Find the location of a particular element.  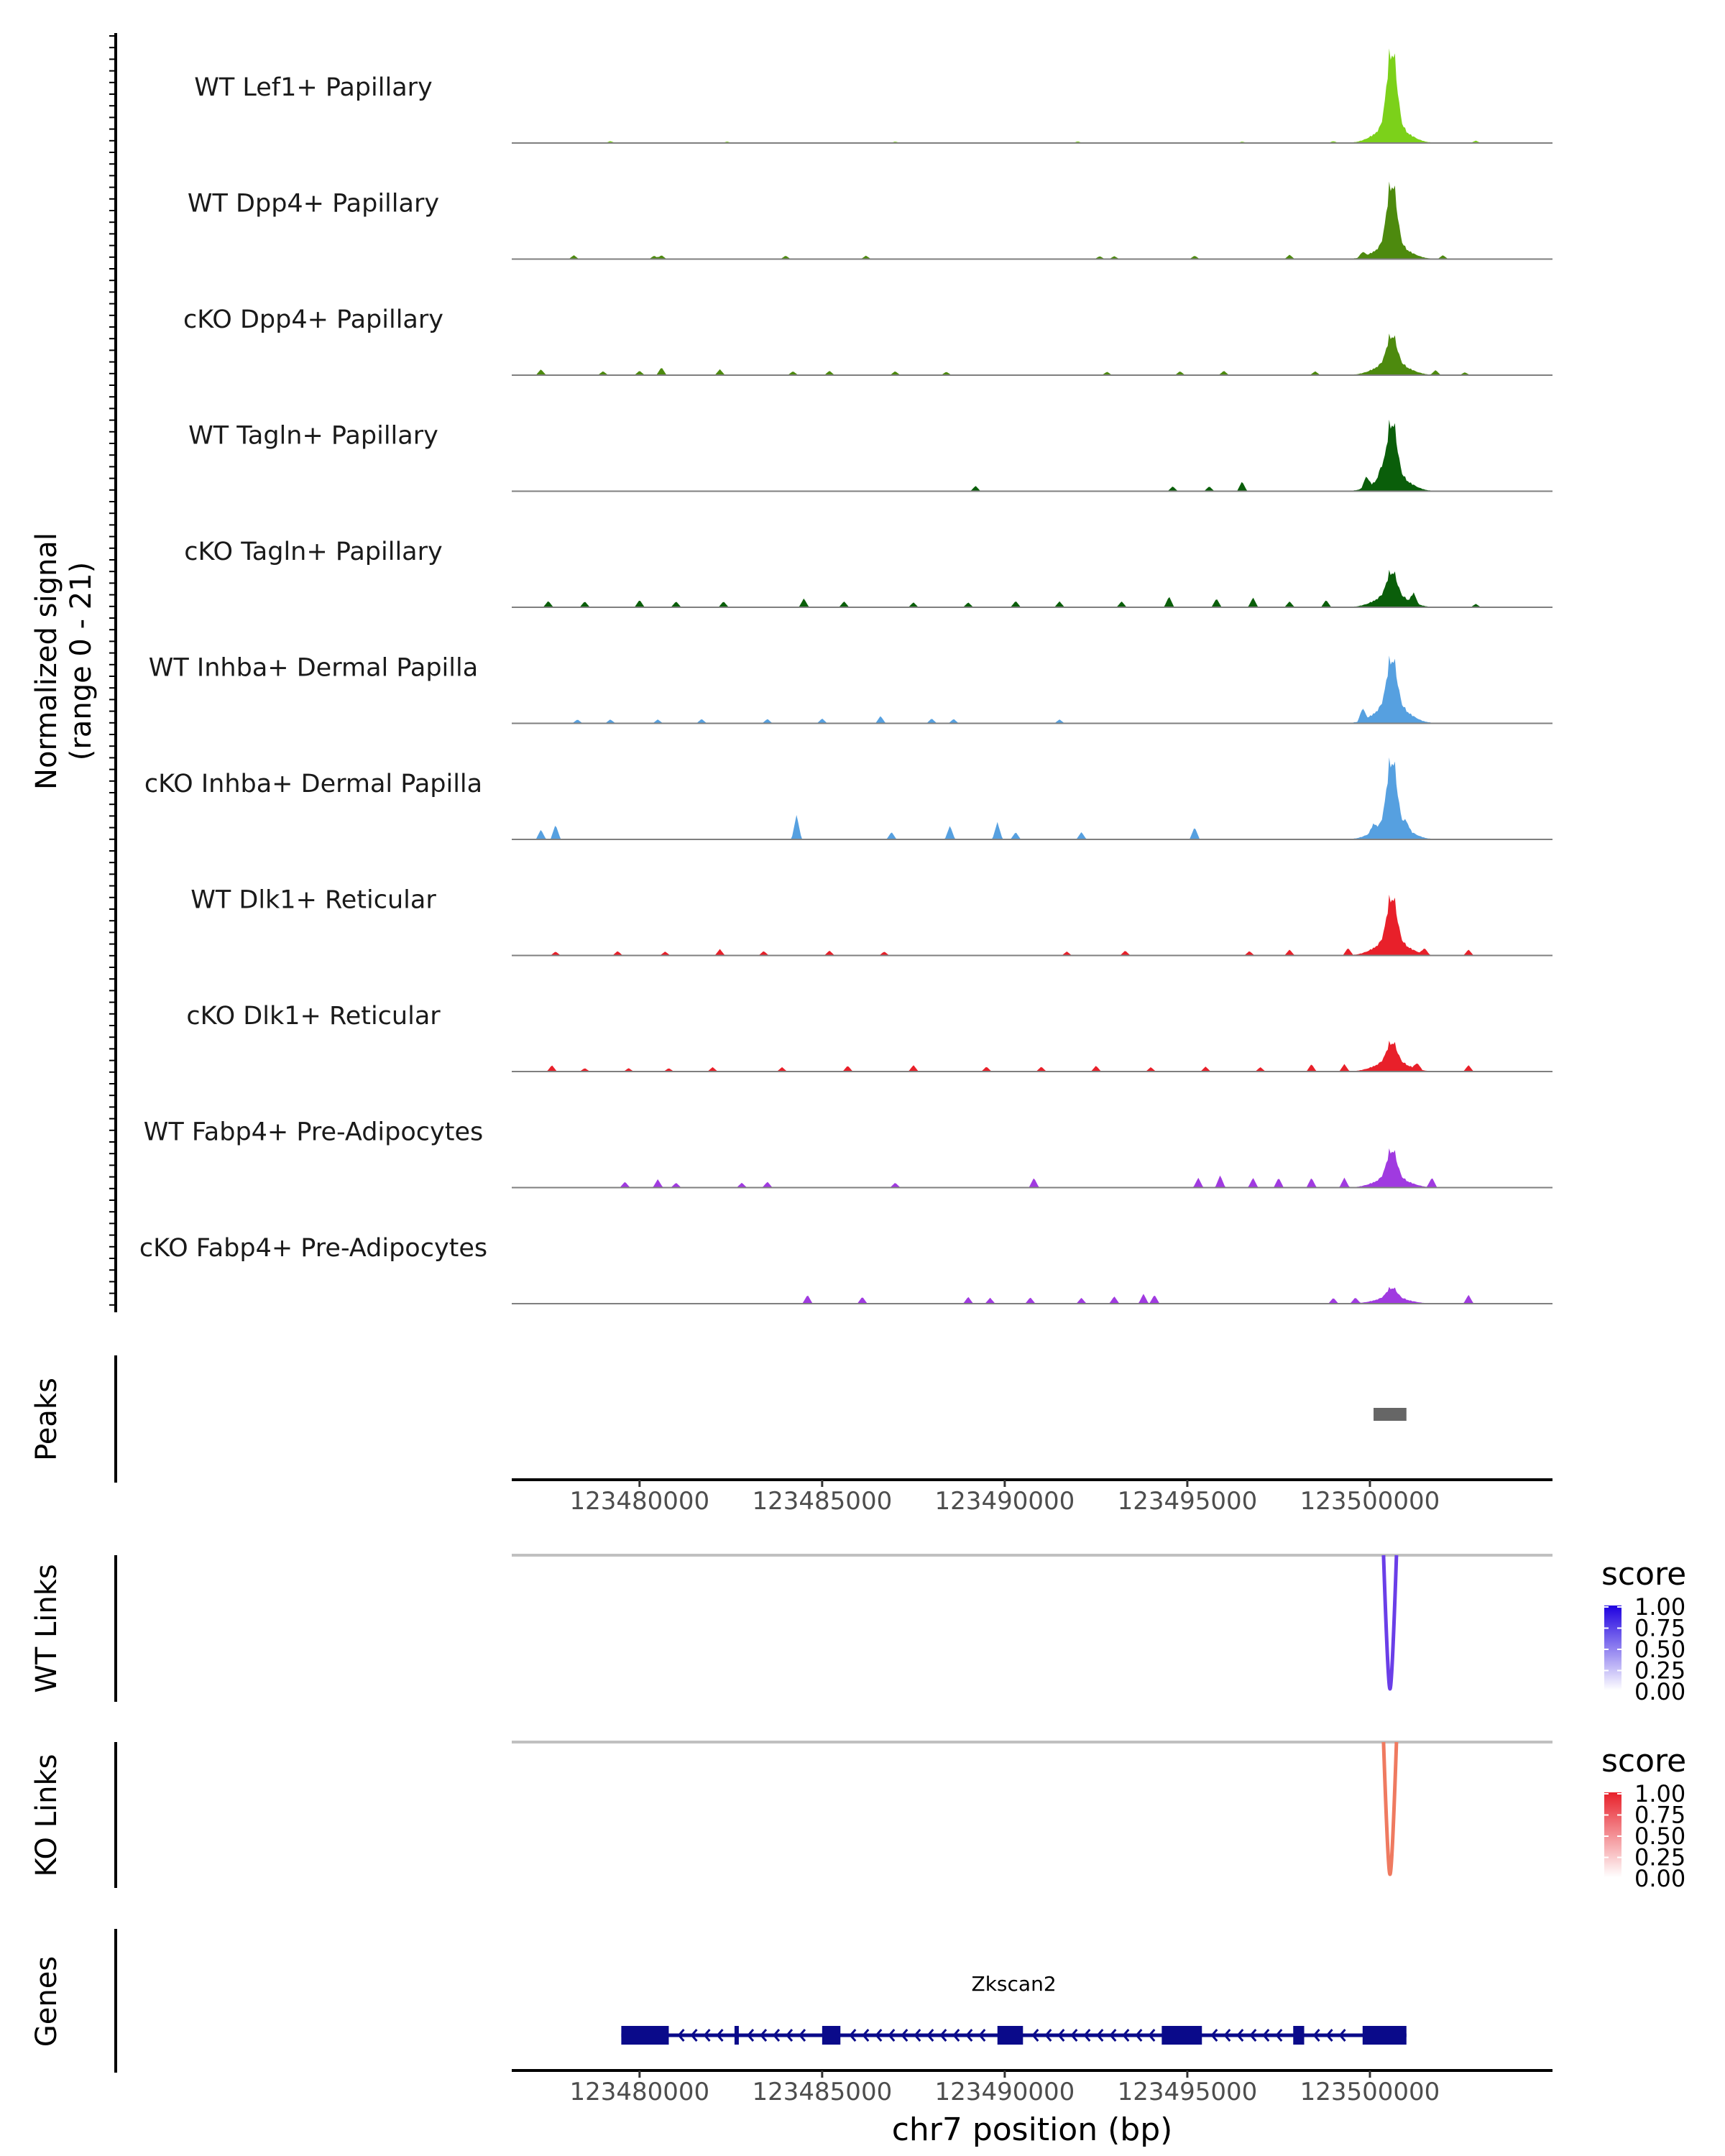

peak-region is located at coordinates (1390, 1414).